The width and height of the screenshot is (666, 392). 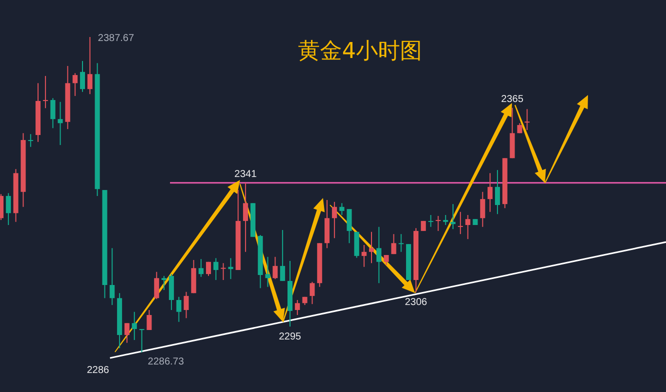 I want to click on text: 2286, so click(x=98, y=370).